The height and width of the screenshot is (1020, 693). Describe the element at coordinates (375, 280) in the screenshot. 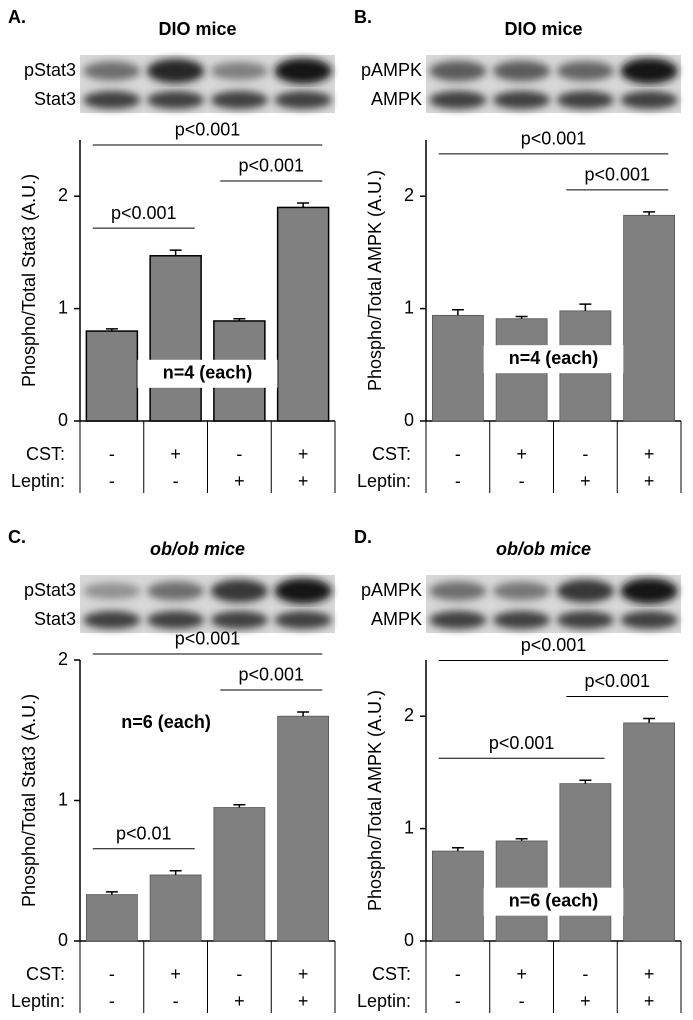

I see `y-axis-label: Phospho/Total AMPK (A.U.)` at that location.